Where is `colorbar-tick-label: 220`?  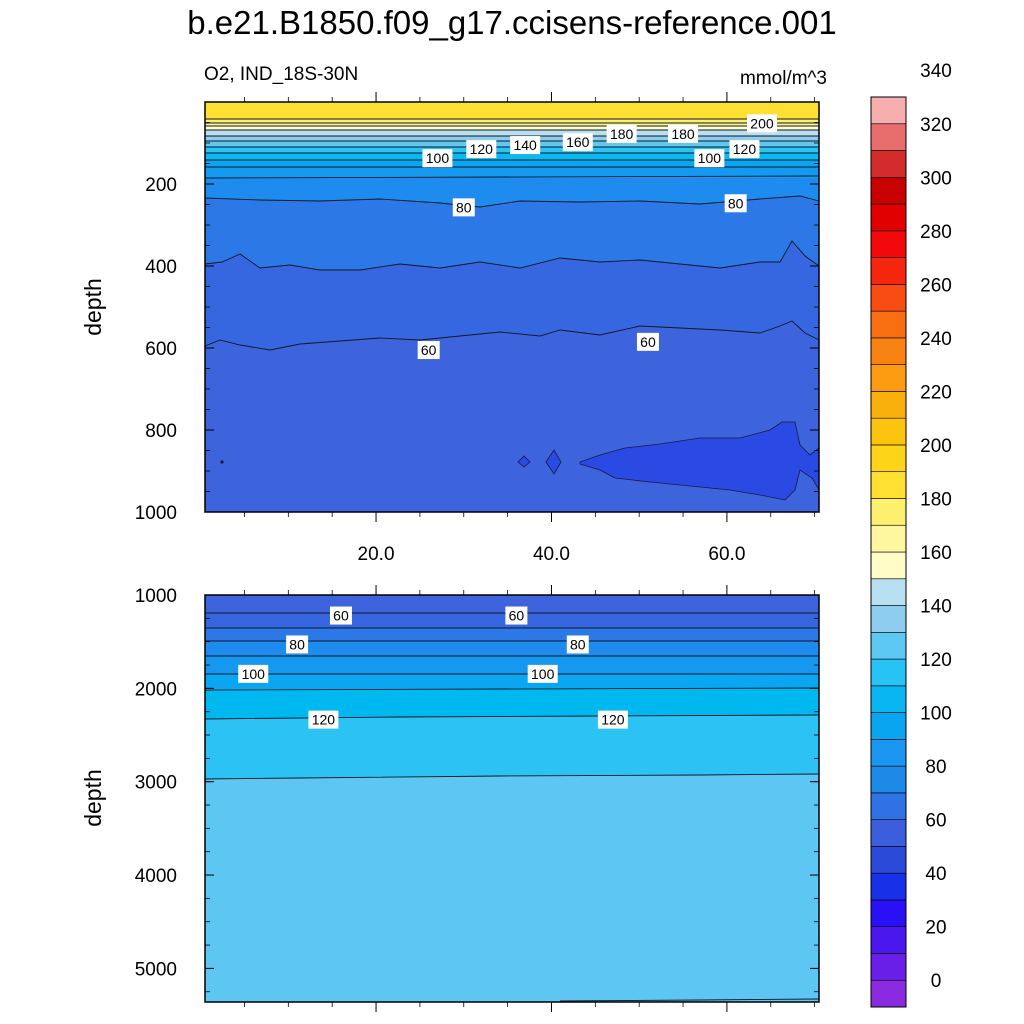
colorbar-tick-label: 220 is located at coordinates (936, 392).